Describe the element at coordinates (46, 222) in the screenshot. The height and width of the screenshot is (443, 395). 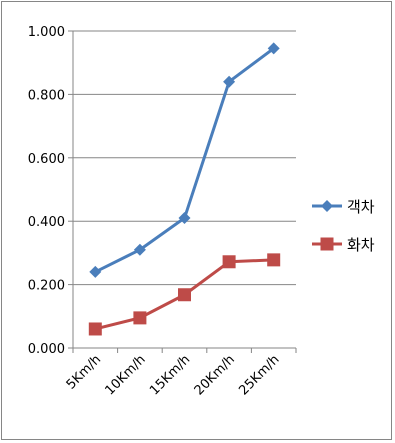
I see `y-tick-label: 0.400` at that location.